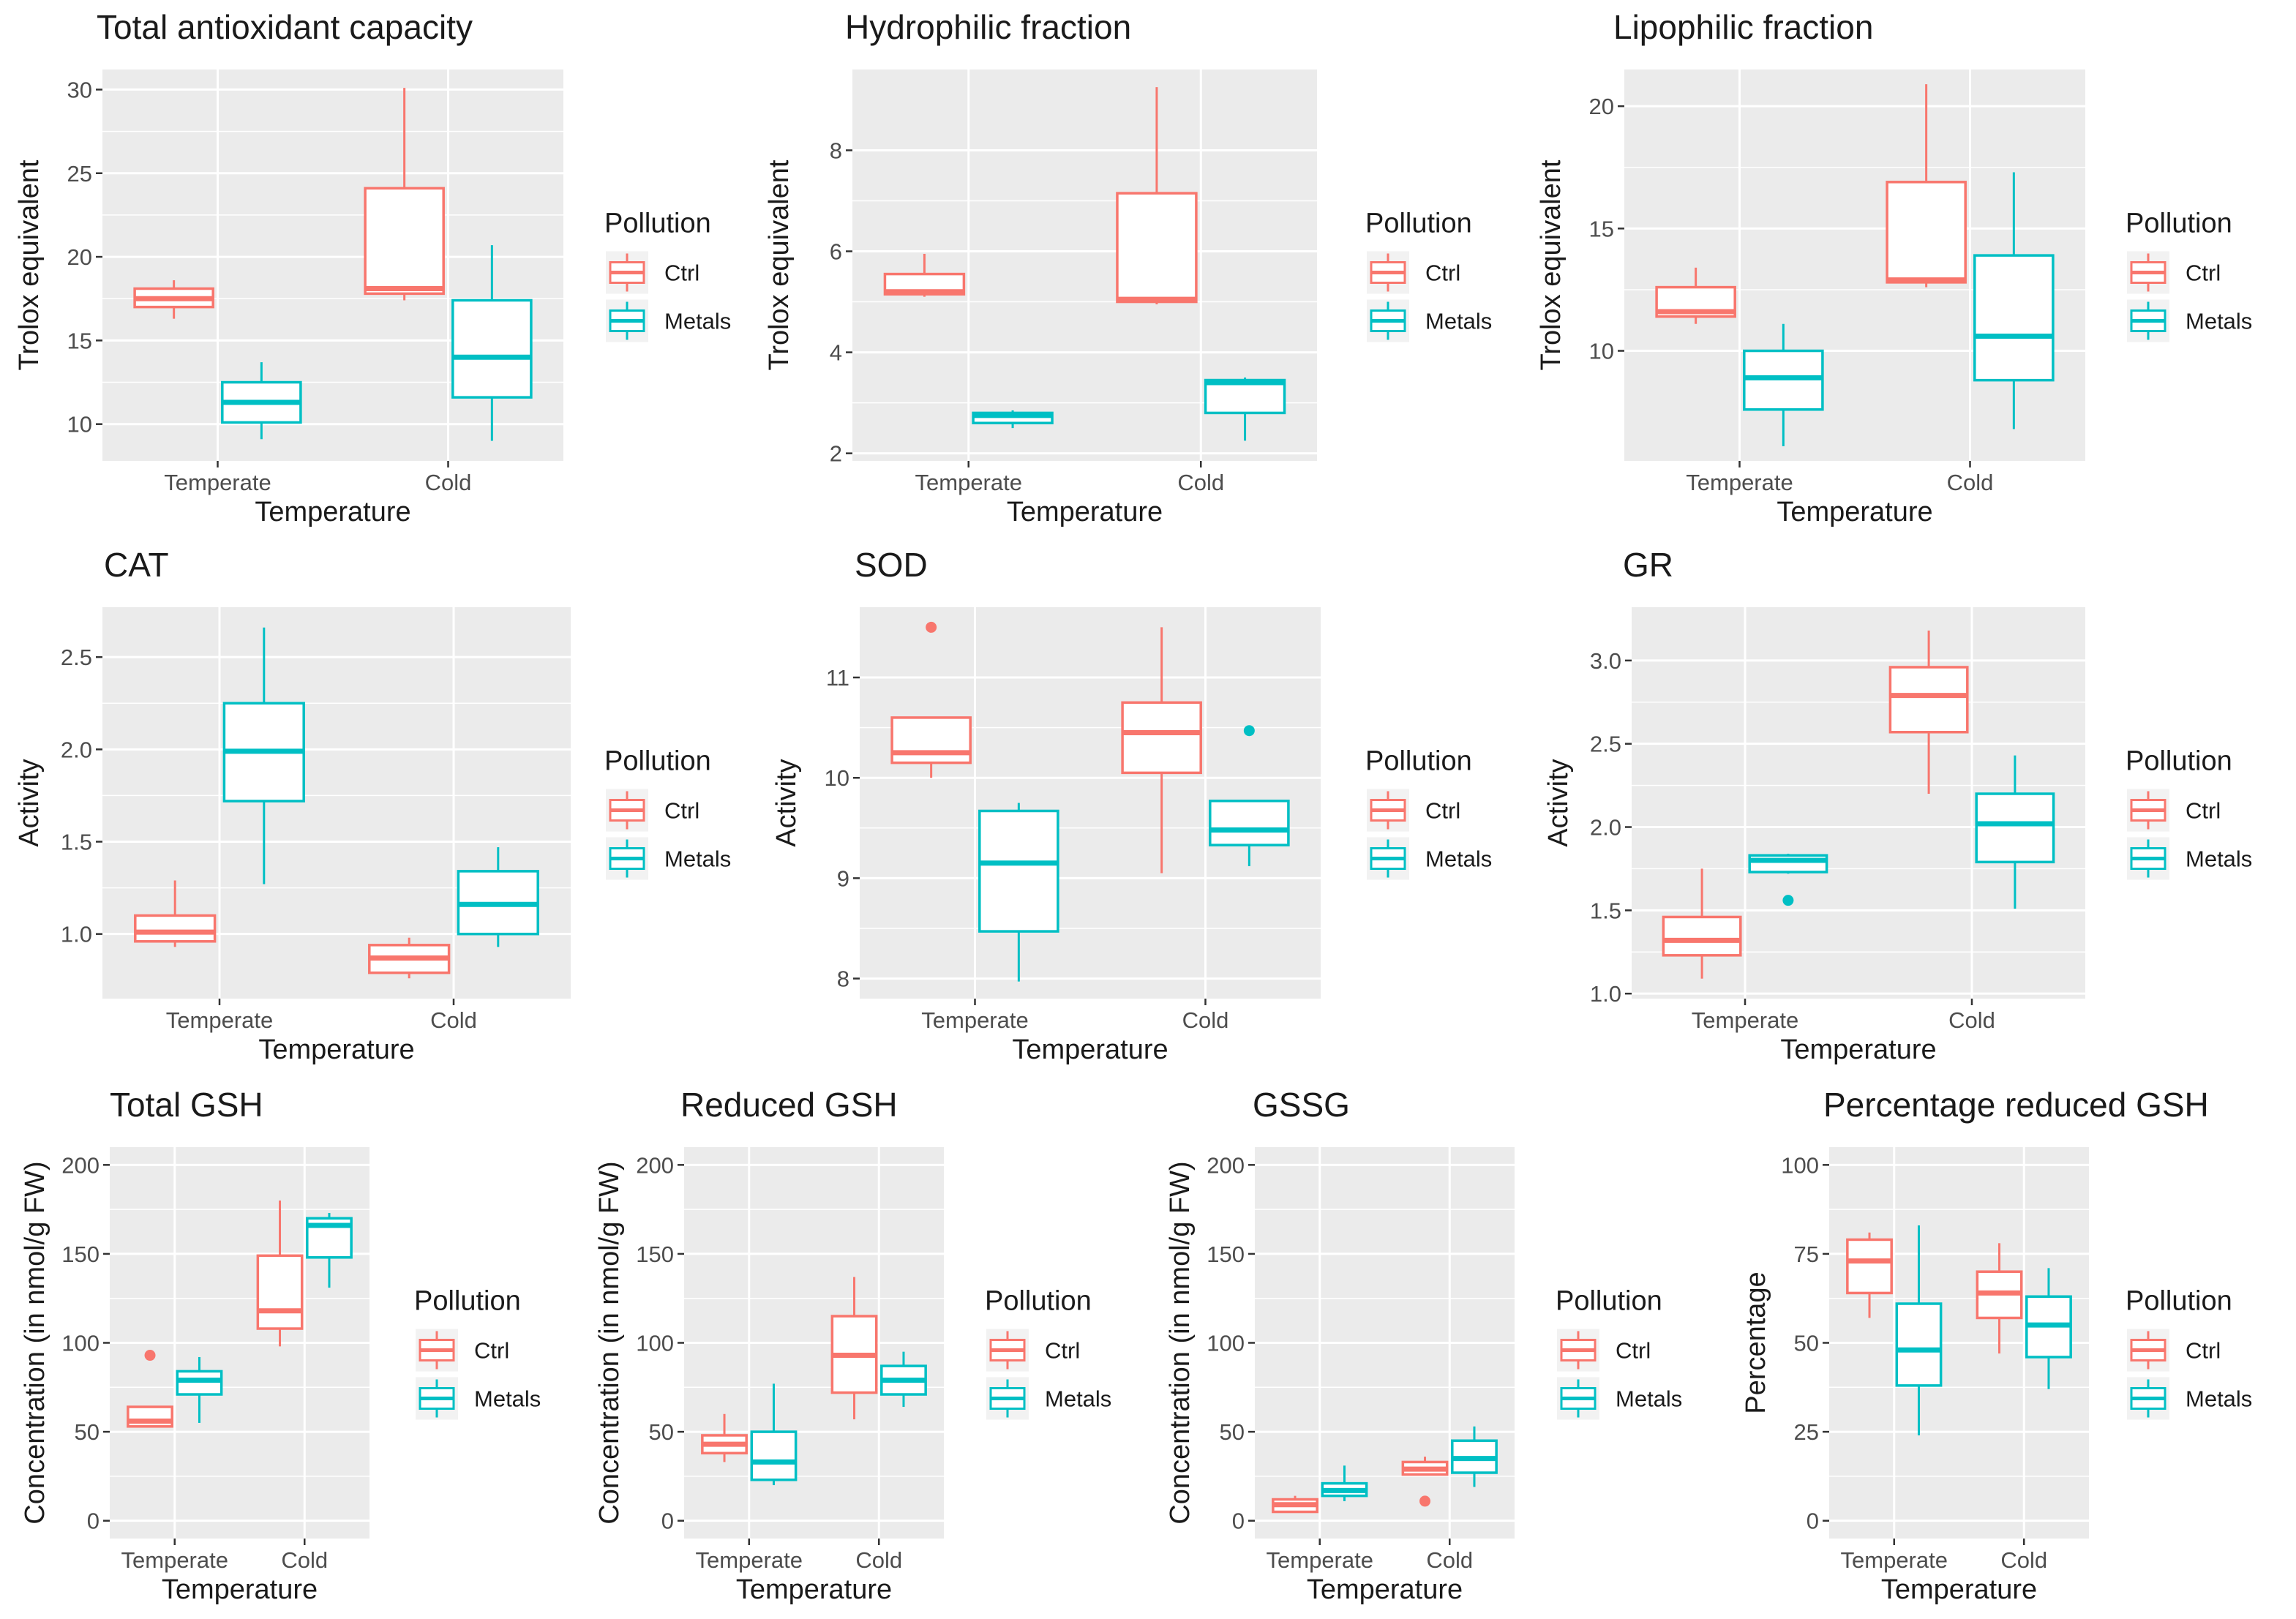  I want to click on chart-title: Reduced GSH, so click(789, 1105).